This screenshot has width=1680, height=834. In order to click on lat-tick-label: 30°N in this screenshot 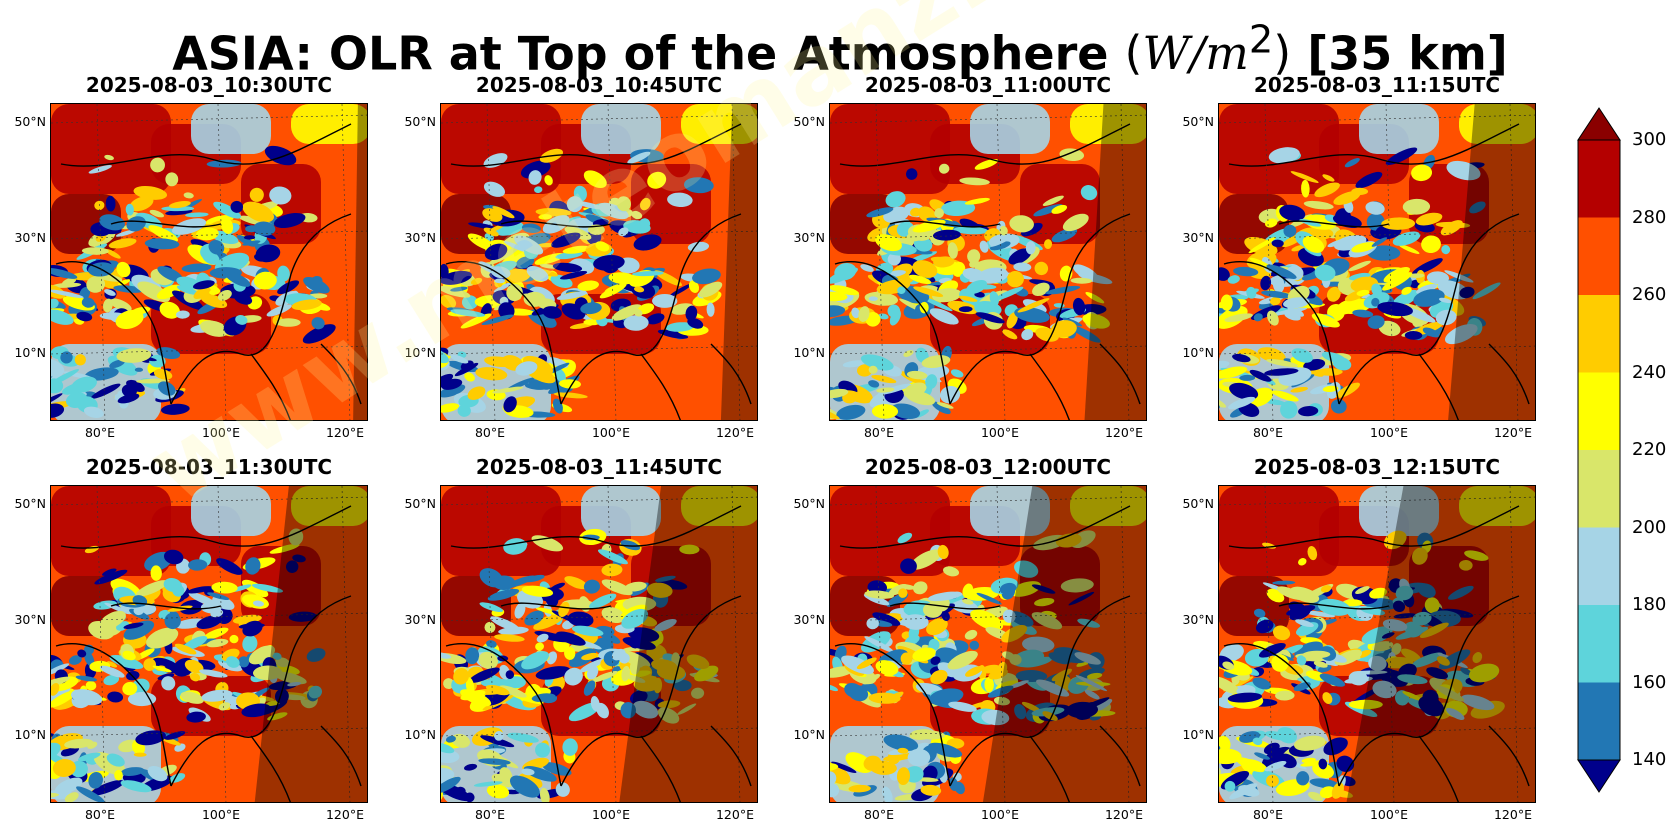, I will do `click(809, 237)`.